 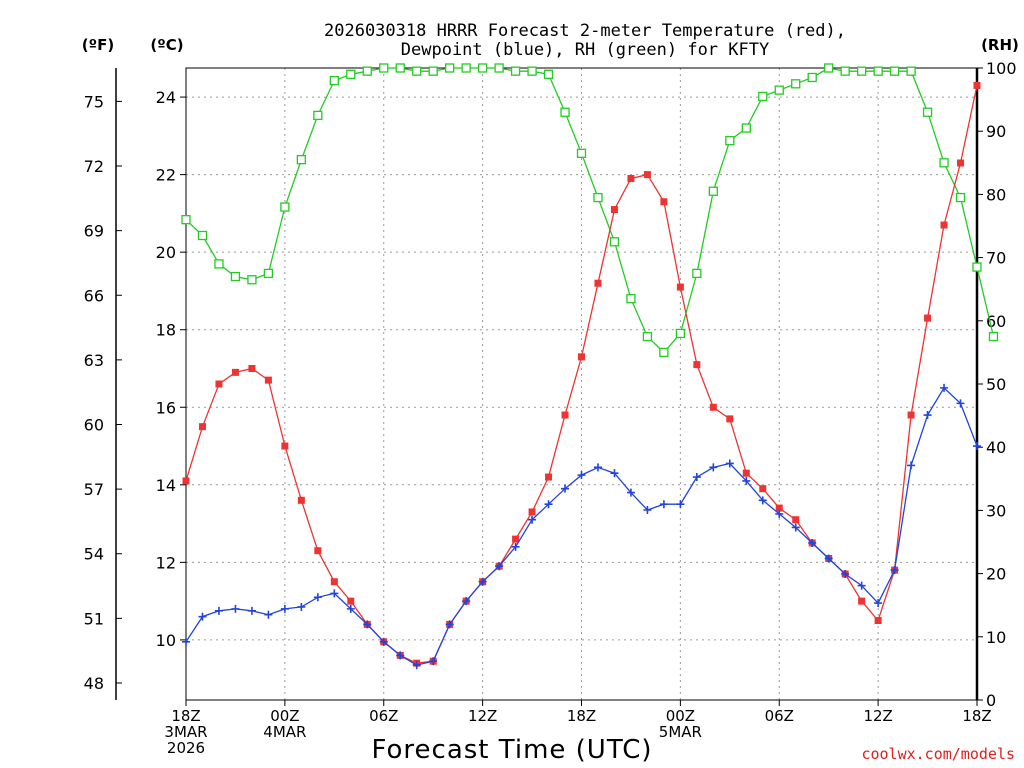 What do you see at coordinates (94, 360) in the screenshot?
I see `fahrenheit-tick-label: 63` at bounding box center [94, 360].